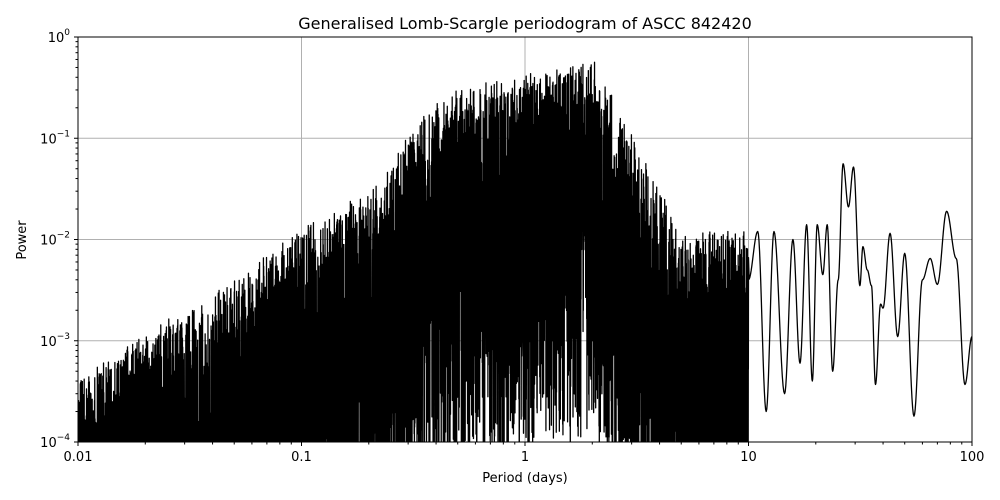  I want to click on x-axis-label: Period (days), so click(525, 478).